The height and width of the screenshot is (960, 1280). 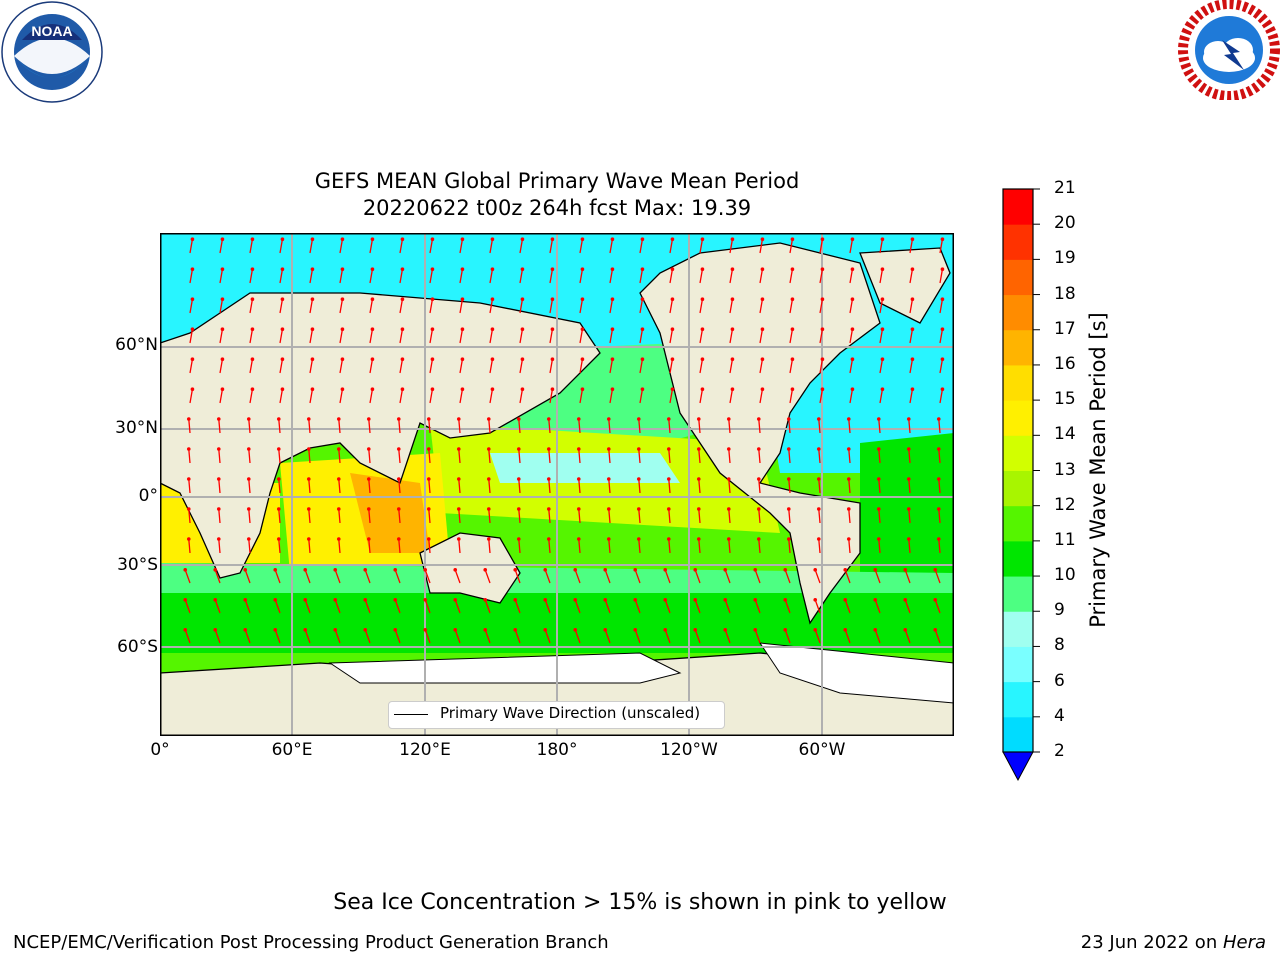 What do you see at coordinates (557, 208) in the screenshot?
I see `chart-subtitle: 20220622 t00z 264h fcst Max: 19.39` at bounding box center [557, 208].